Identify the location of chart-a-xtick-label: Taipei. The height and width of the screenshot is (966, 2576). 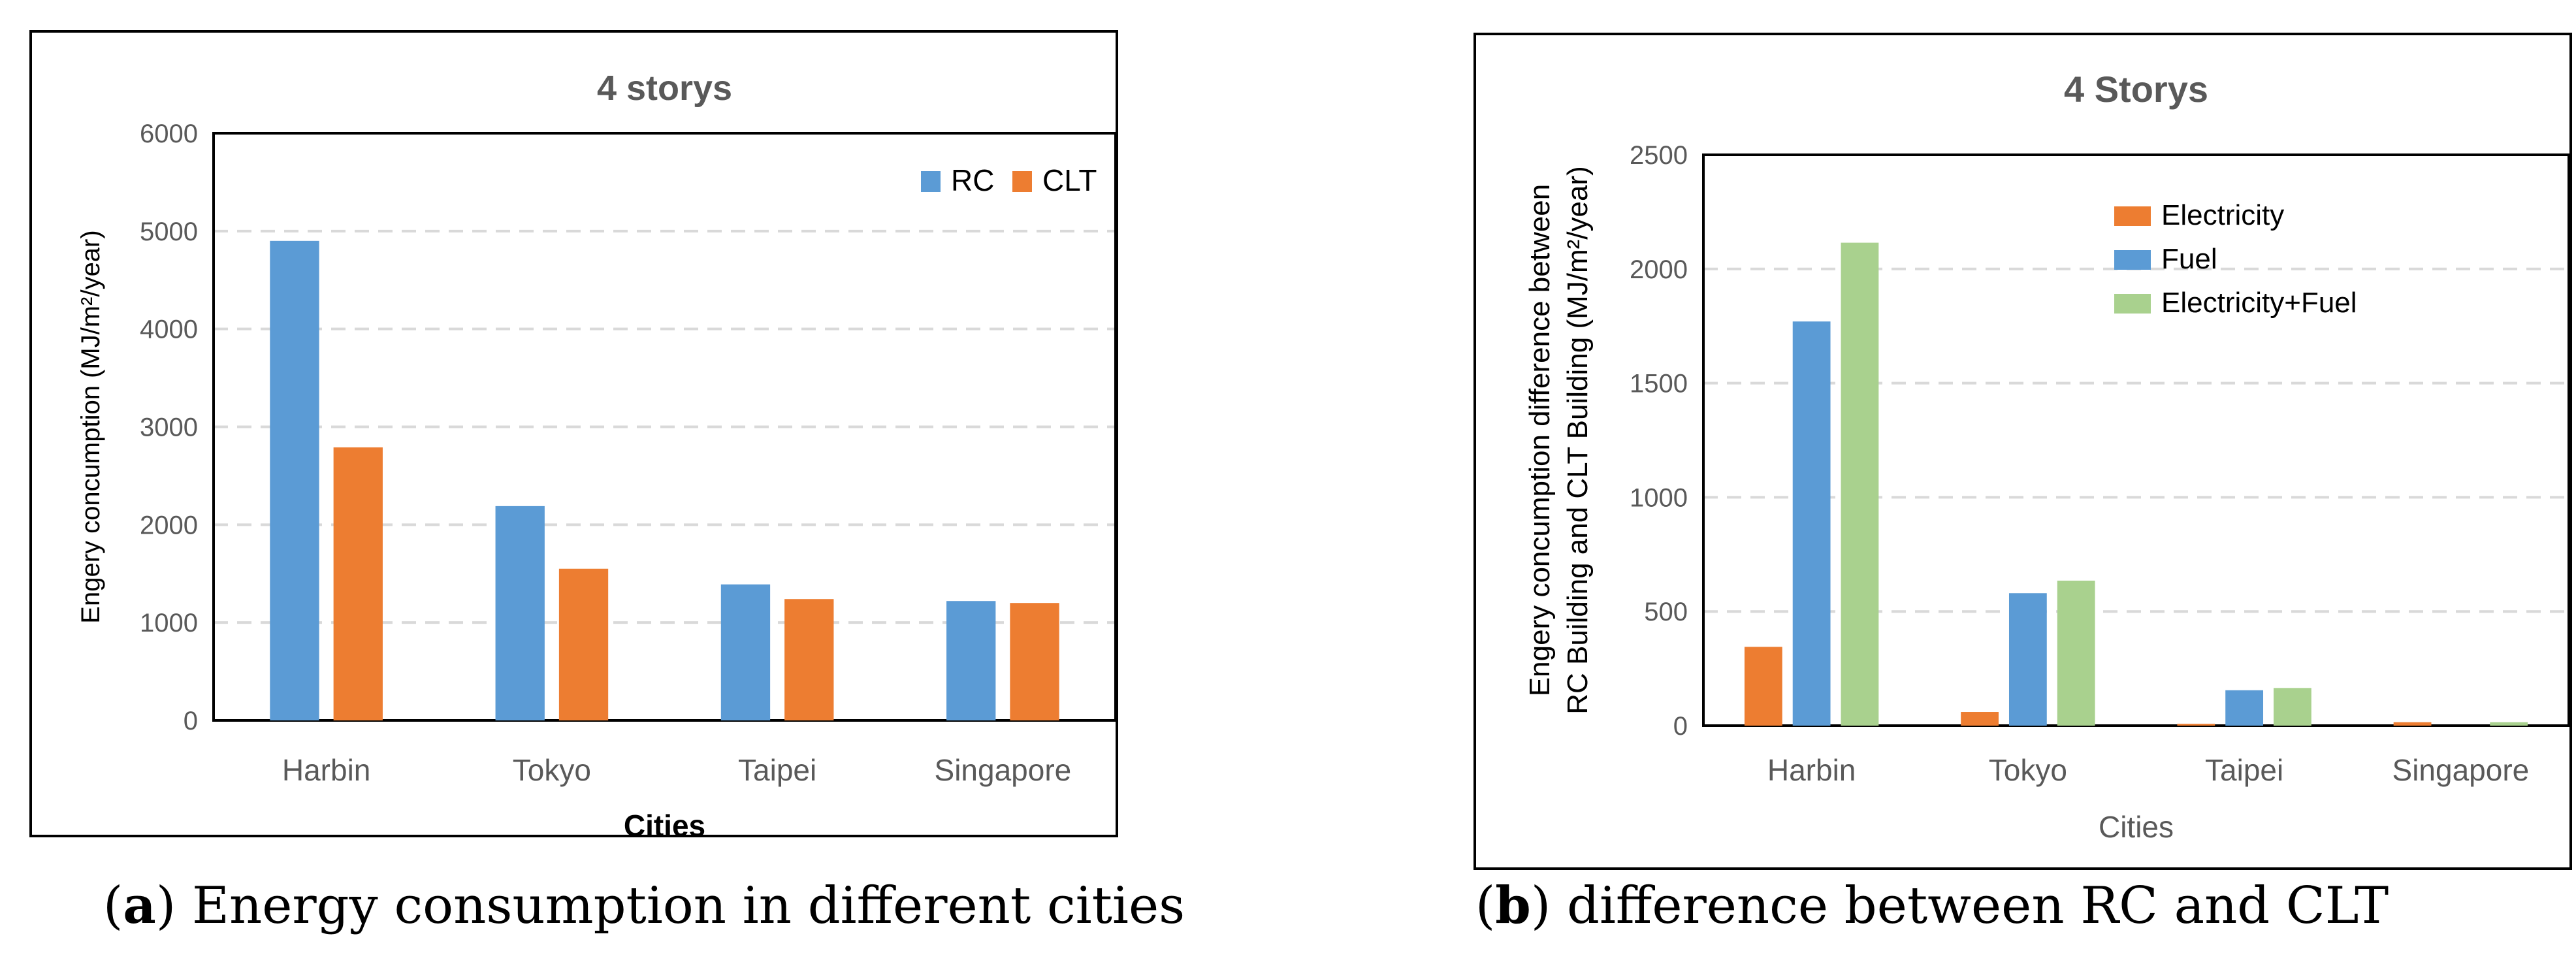
(777, 770).